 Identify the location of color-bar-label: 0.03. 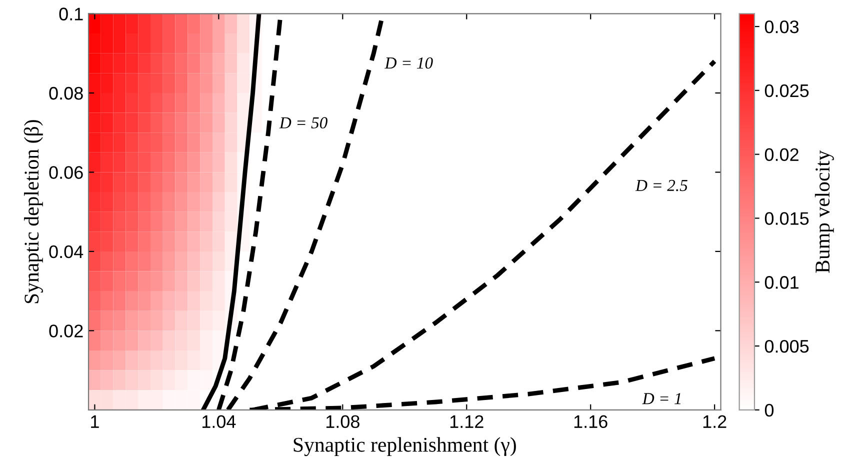
(781, 27).